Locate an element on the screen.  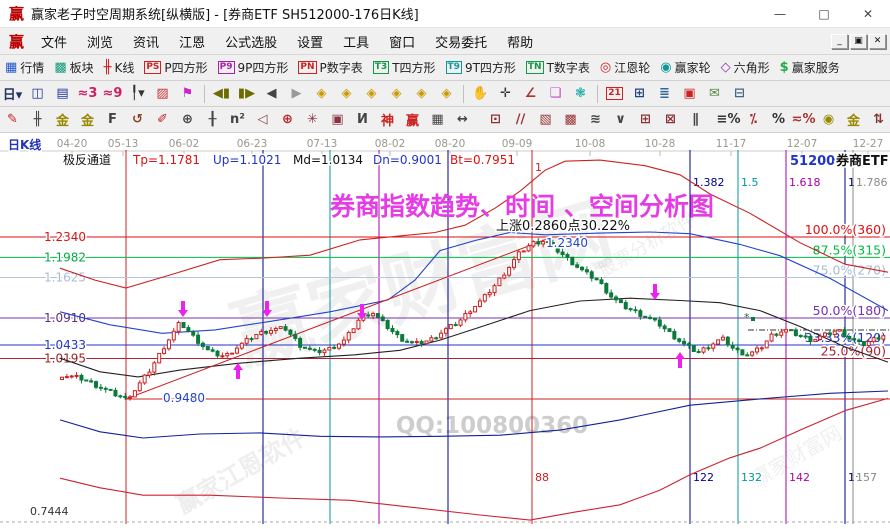
time-circle-icon: ⊕ is located at coordinates (187, 119).